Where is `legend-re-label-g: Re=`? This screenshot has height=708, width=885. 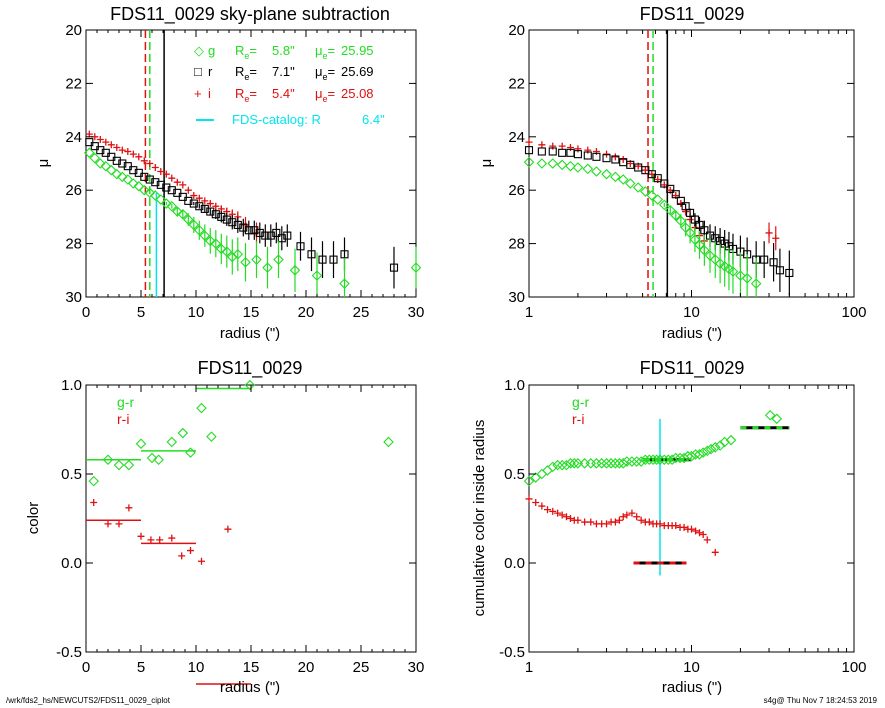 legend-re-label-g: Re= is located at coordinates (246, 52).